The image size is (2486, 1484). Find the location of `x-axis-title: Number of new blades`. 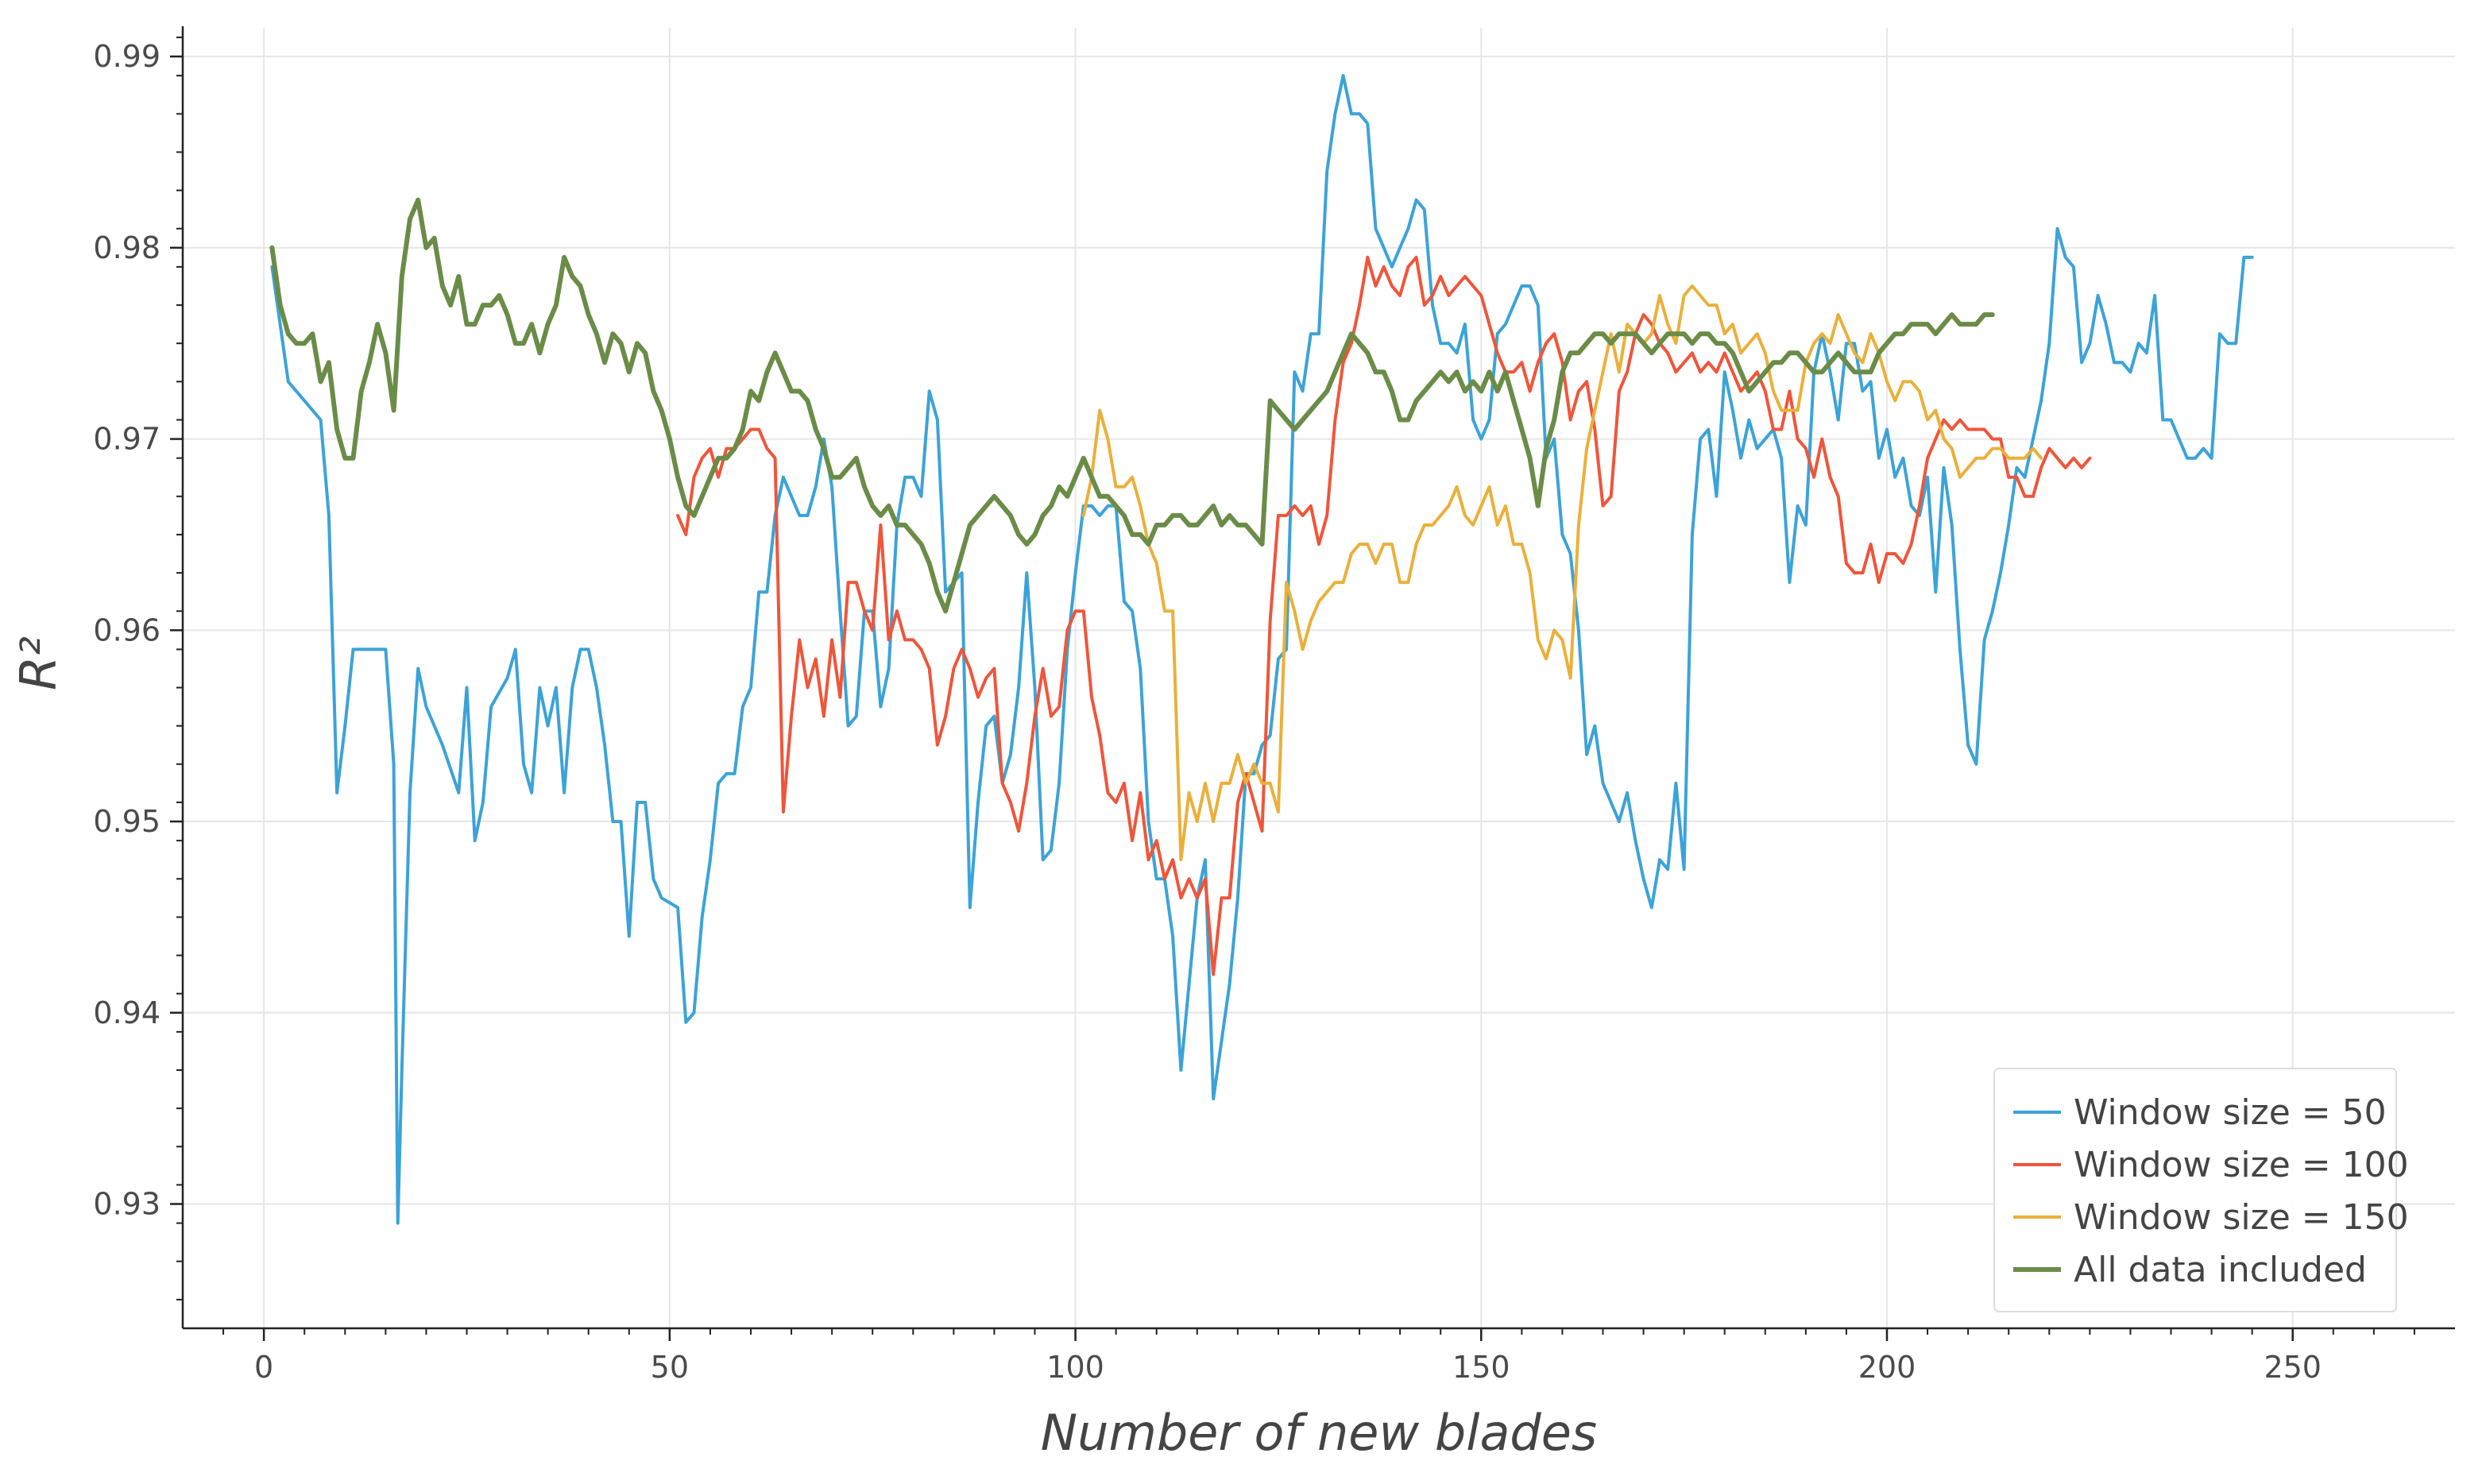

x-axis-title: Number of new blades is located at coordinates (1319, 1433).